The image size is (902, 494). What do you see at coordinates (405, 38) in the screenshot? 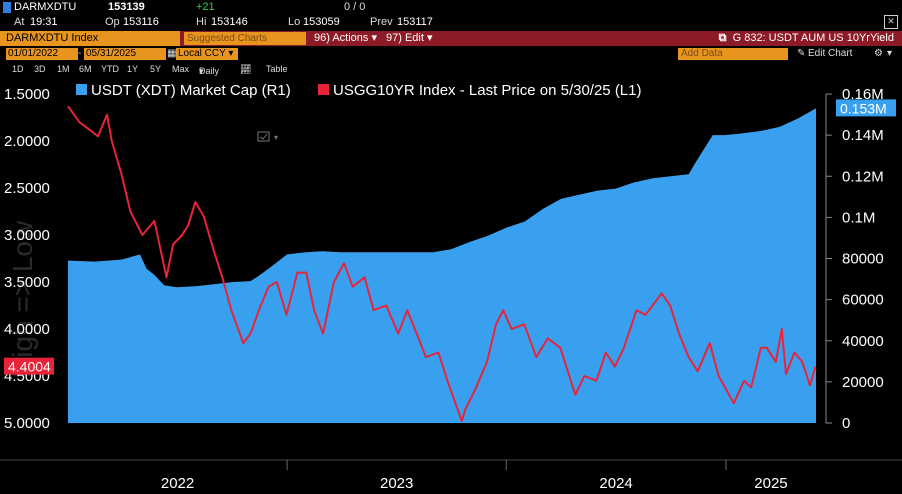
I see `edit-label: 97) Edit` at bounding box center [405, 38].